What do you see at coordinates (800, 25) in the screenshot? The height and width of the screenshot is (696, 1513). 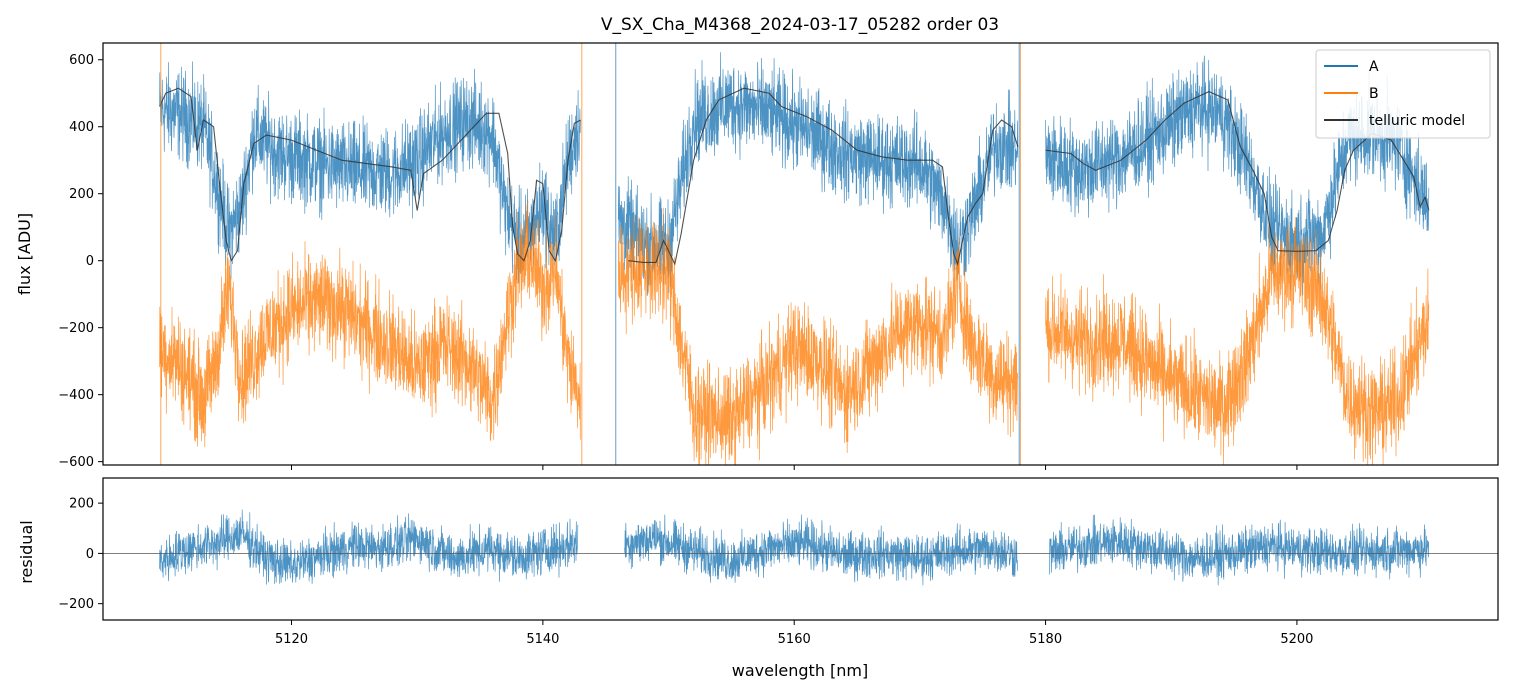 I see `chart-title: V_SX_Cha_M4368_2024-03-17_05282 order 03` at bounding box center [800, 25].